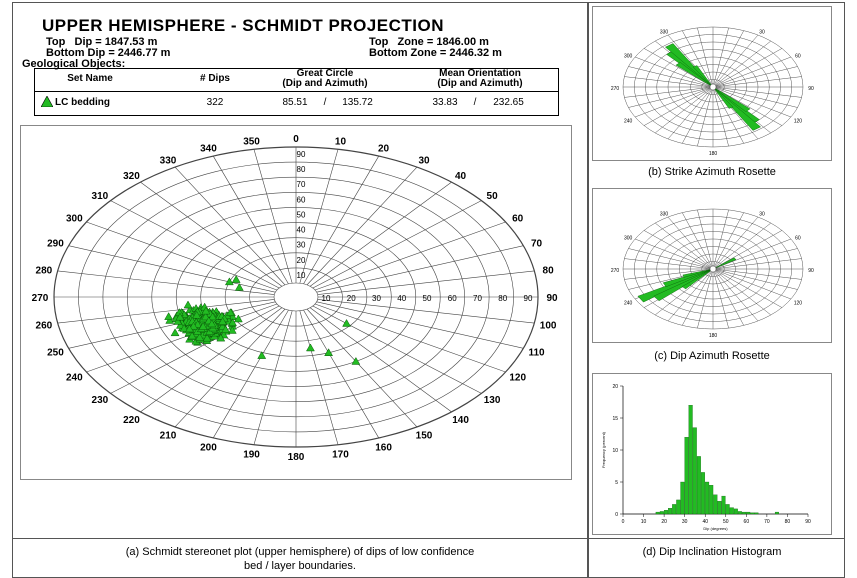 Image resolution: width=857 pixels, height=578 pixels. I want to click on rosette-petal, so click(689, 65).